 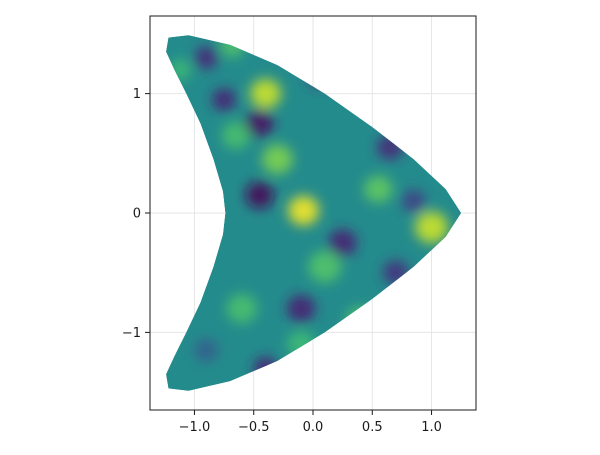 What do you see at coordinates (131, 333) in the screenshot?
I see `y-tick-label: −1` at bounding box center [131, 333].